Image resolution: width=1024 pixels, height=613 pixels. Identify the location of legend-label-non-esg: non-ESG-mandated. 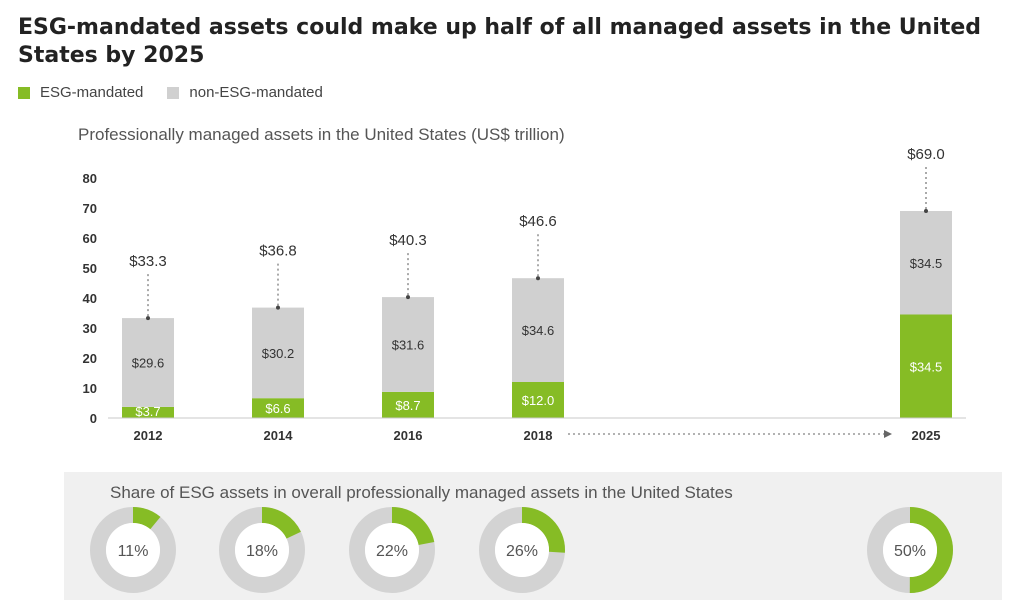
(256, 92).